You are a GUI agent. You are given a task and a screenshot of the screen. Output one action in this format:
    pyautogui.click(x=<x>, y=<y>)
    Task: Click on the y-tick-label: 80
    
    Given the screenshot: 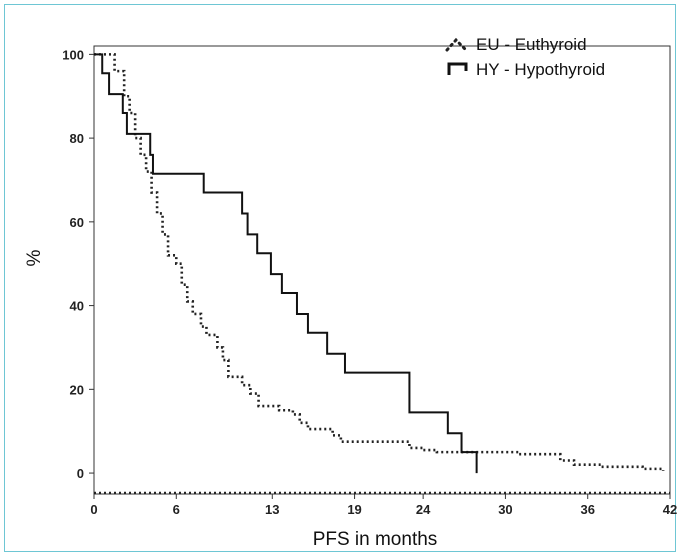 What is the action you would take?
    pyautogui.click(x=77, y=138)
    